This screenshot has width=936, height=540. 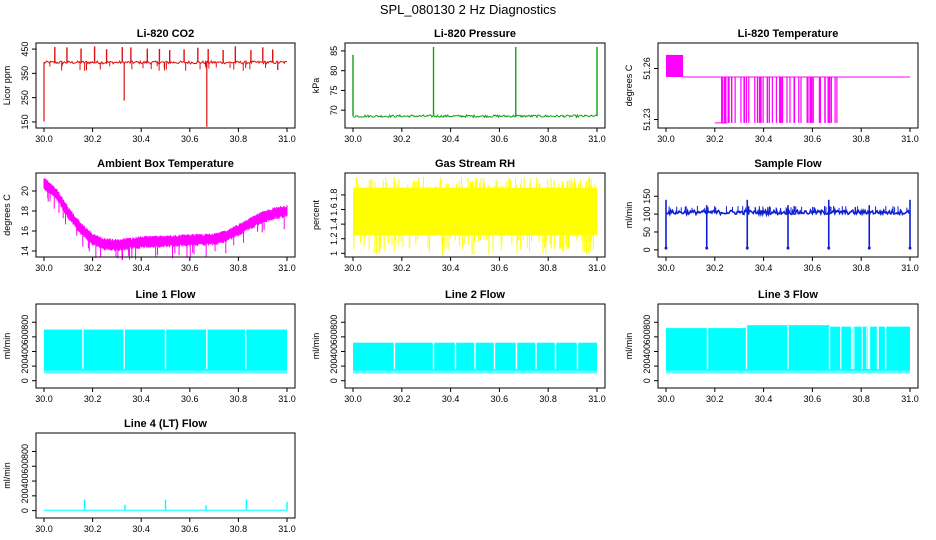 I want to click on chart-title: Li-820 Pressure, so click(x=475, y=34).